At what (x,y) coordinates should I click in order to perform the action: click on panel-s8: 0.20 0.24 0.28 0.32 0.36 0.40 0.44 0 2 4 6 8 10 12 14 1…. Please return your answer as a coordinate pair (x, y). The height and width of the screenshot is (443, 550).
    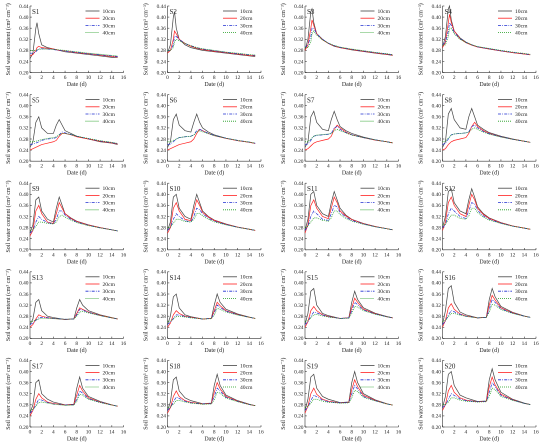
    Looking at the image, I should click on (479, 134).